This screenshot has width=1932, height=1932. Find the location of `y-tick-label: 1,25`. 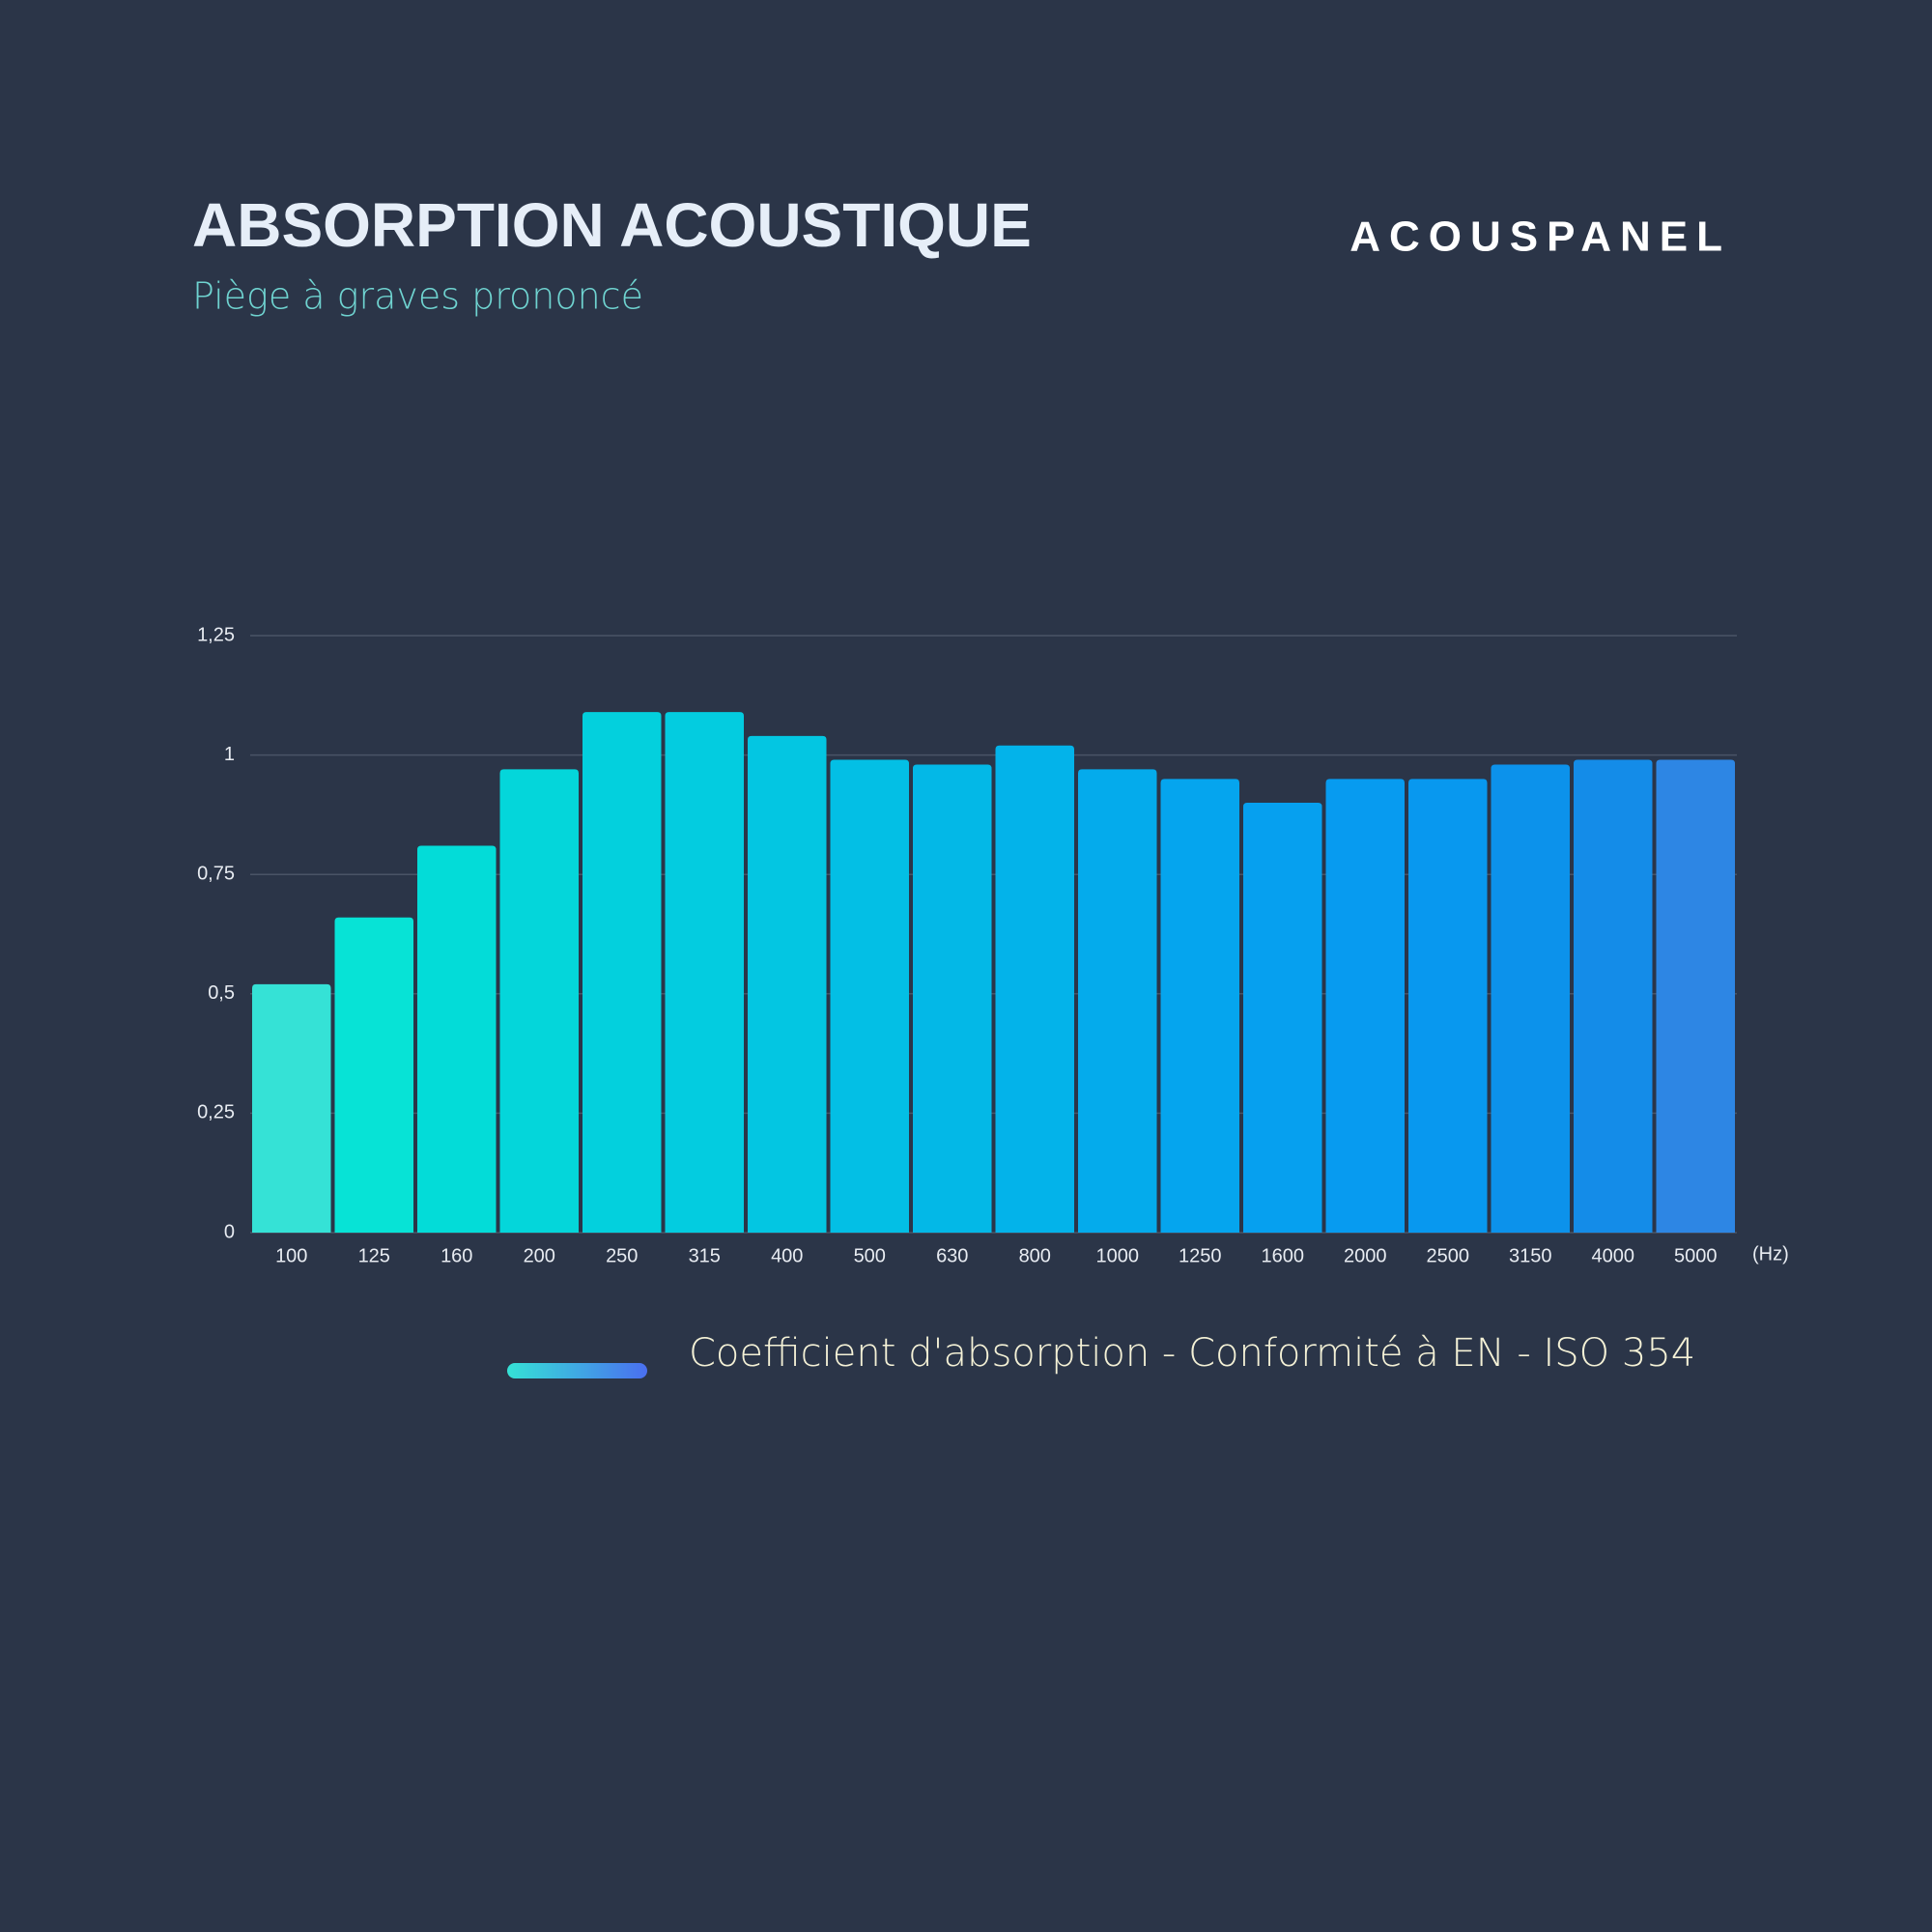

y-tick-label: 1,25 is located at coordinates (216, 634).